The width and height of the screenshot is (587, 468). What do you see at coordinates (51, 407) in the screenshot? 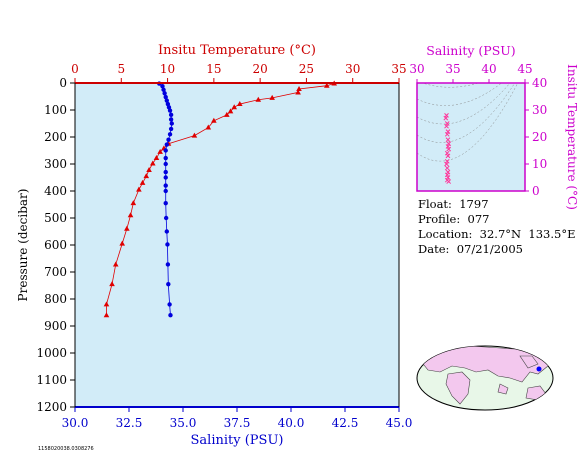
I see `y-tick-label: 1200` at bounding box center [51, 407].